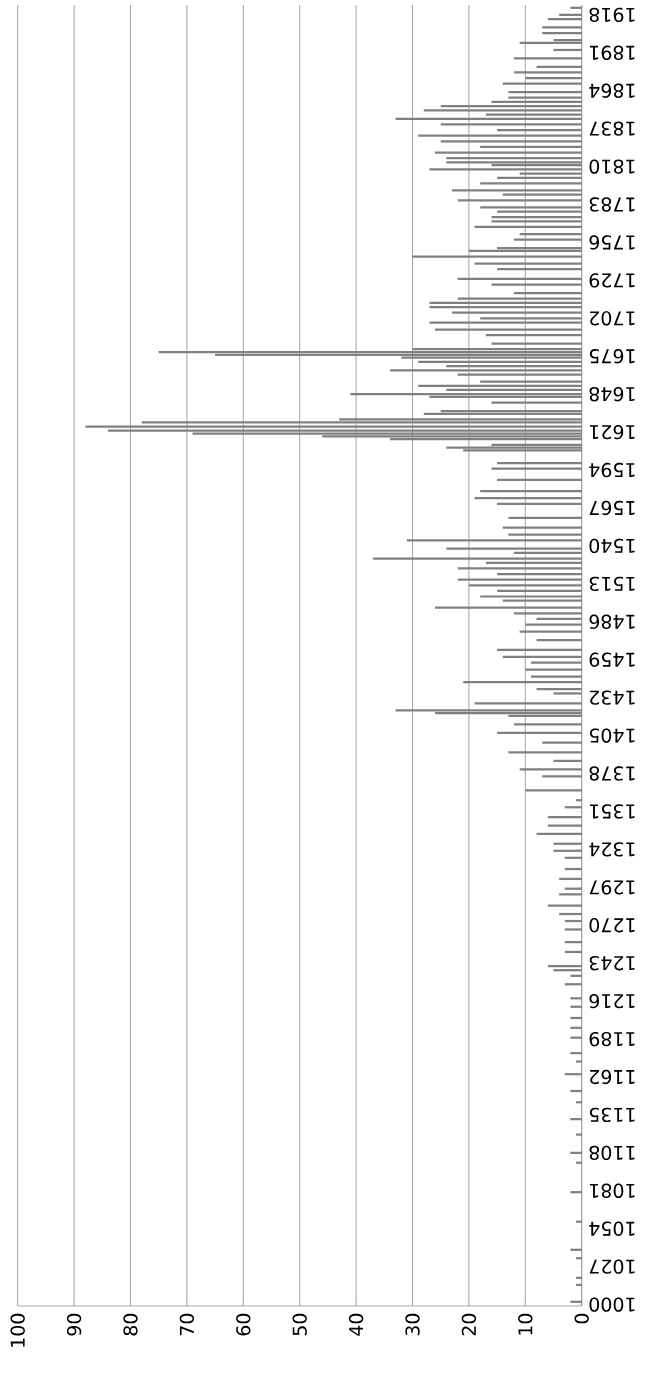 The height and width of the screenshot is (1389, 665). What do you see at coordinates (612, 1039) in the screenshot?
I see `y-tick-label: 1189` at bounding box center [612, 1039].